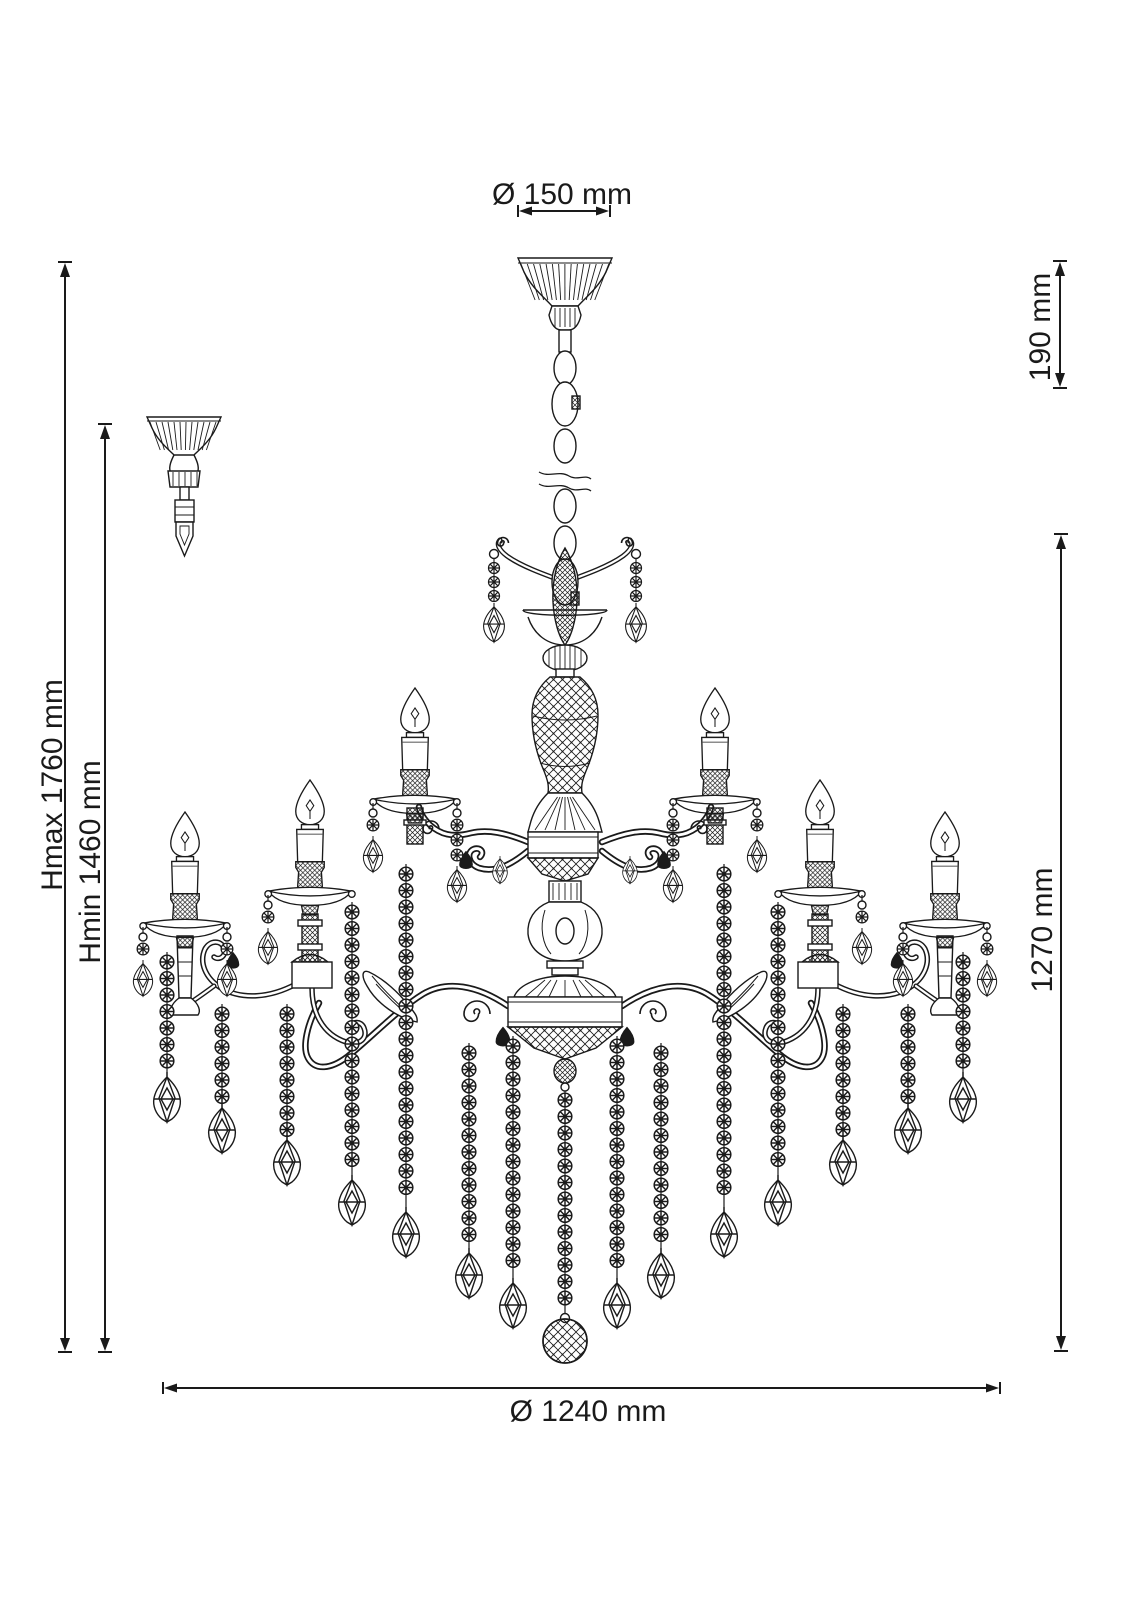 This screenshot has width=1131, height=1600. Describe the element at coordinates (1061, 942) in the screenshot. I see `dim-line-fixture-height` at that location.